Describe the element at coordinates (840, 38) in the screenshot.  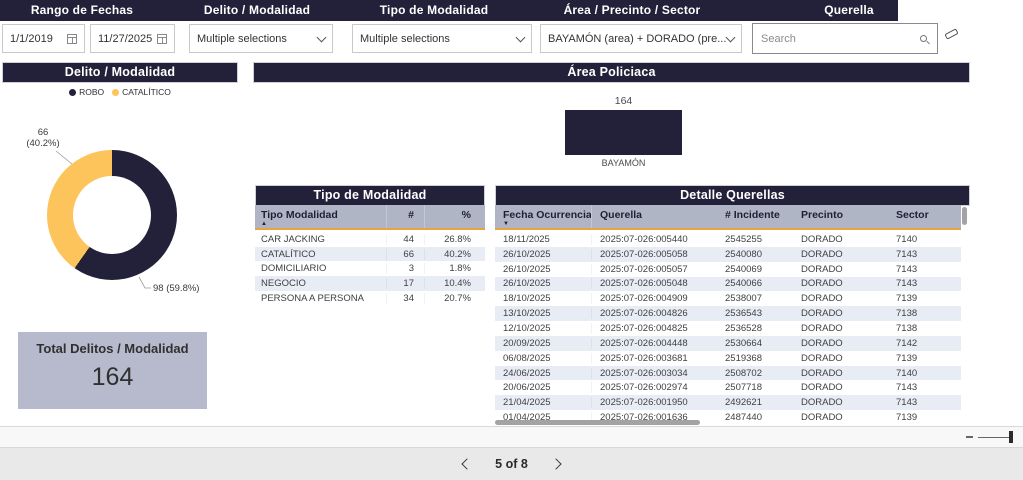
I see `search-input` at that location.